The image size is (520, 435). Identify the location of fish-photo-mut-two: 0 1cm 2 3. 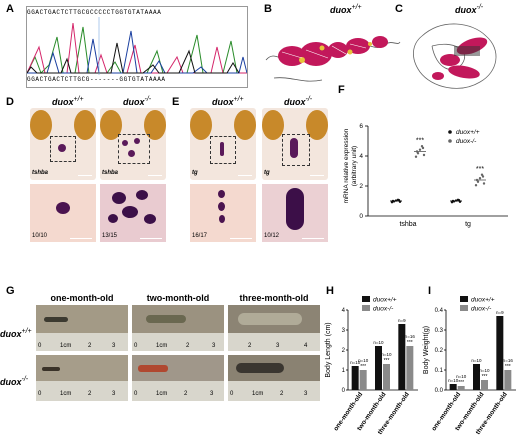
(178, 378).